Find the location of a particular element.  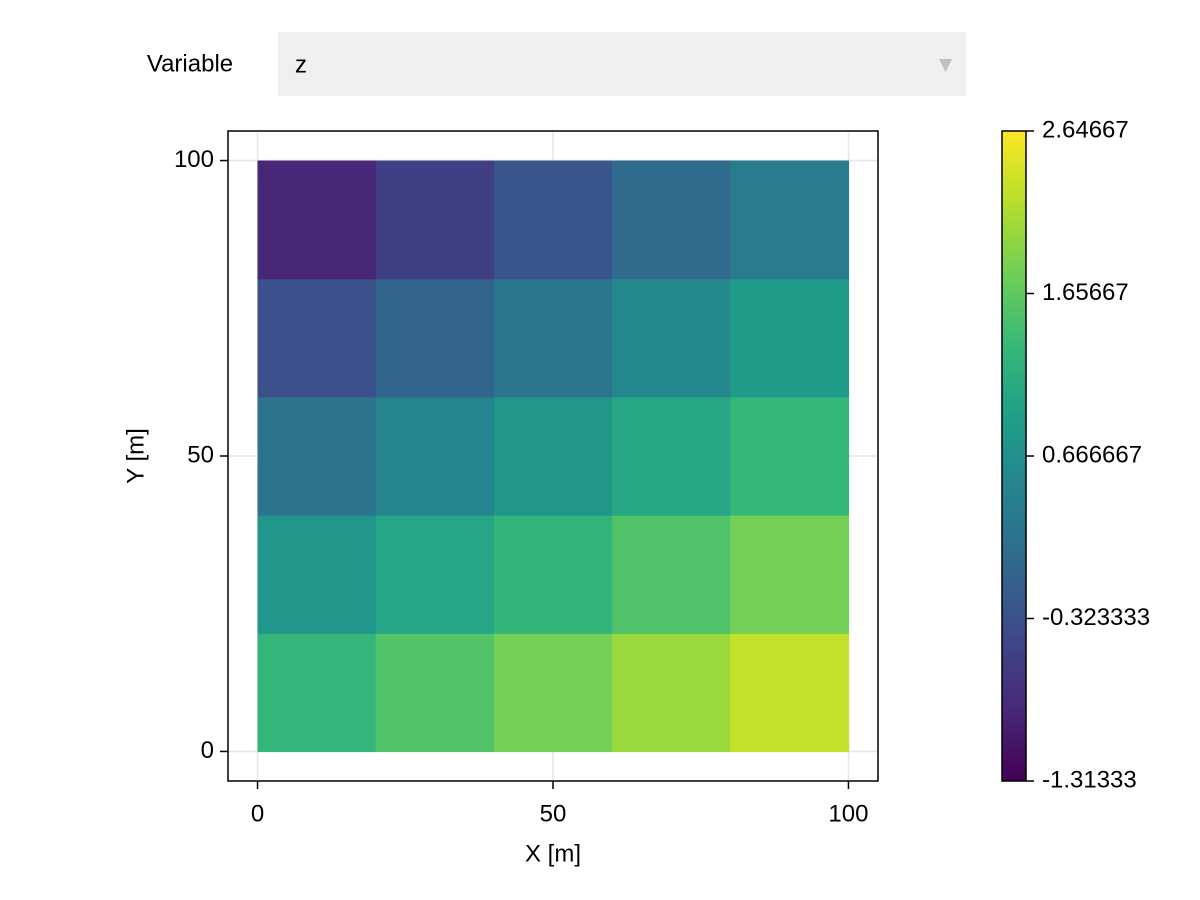

y-tick-label: 50 is located at coordinates (200, 454).